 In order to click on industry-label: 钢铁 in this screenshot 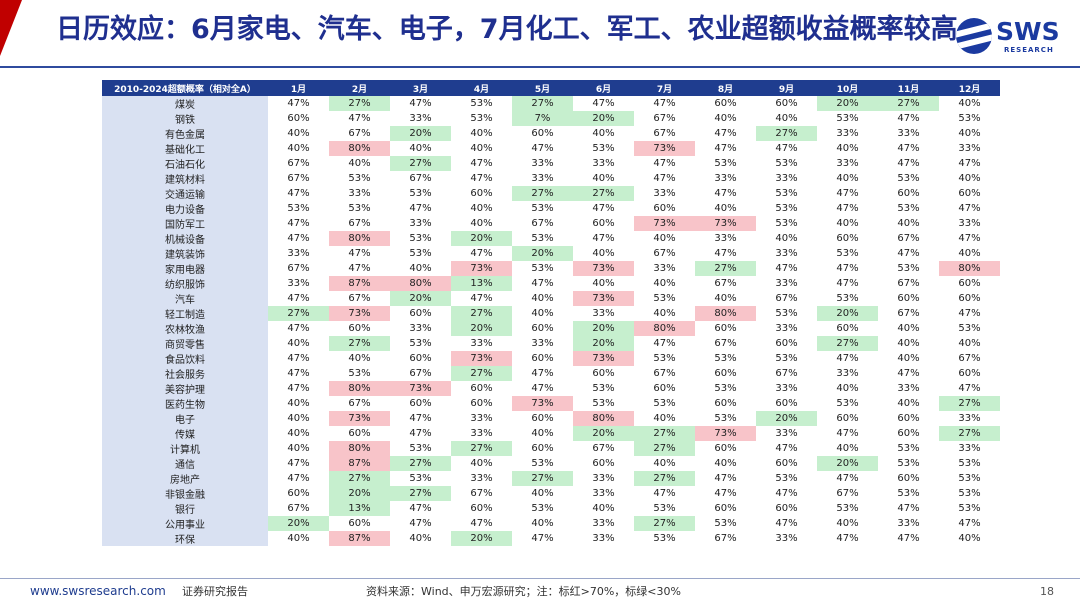, I will do `click(185, 118)`.